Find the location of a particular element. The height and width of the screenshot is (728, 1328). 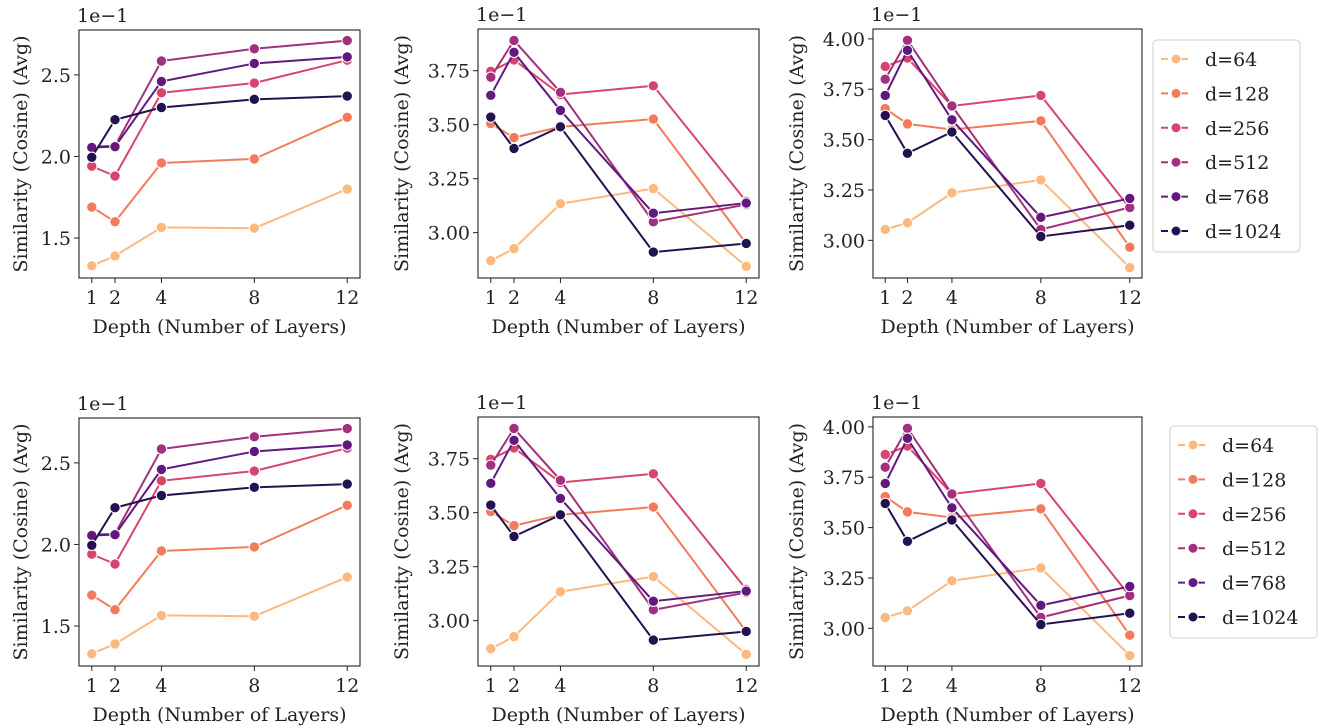

legend-top: d=64 d=128 d=256 d=512 d=768 d=1024 is located at coordinates (1226, 146).